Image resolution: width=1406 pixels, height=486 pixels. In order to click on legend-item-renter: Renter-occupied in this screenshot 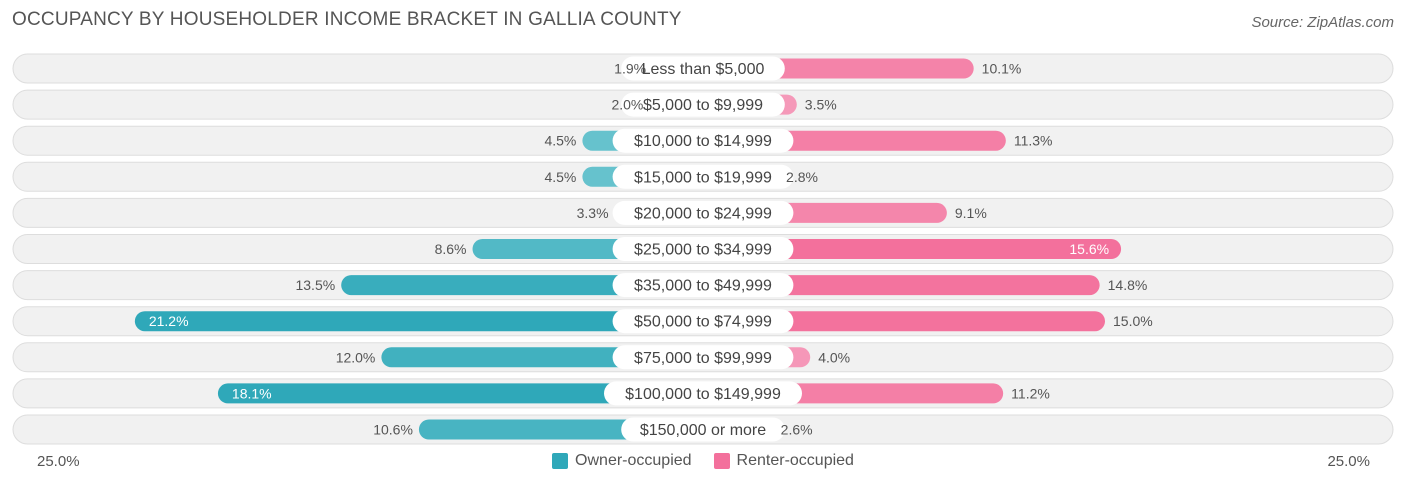, I will do `click(783, 461)`.